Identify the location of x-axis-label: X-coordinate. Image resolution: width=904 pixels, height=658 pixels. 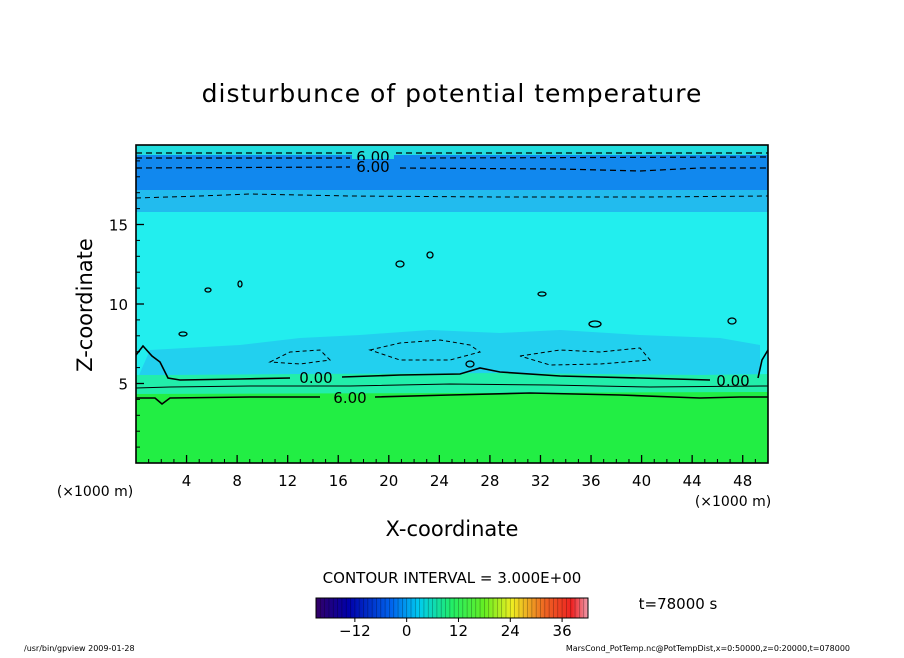
(452, 529).